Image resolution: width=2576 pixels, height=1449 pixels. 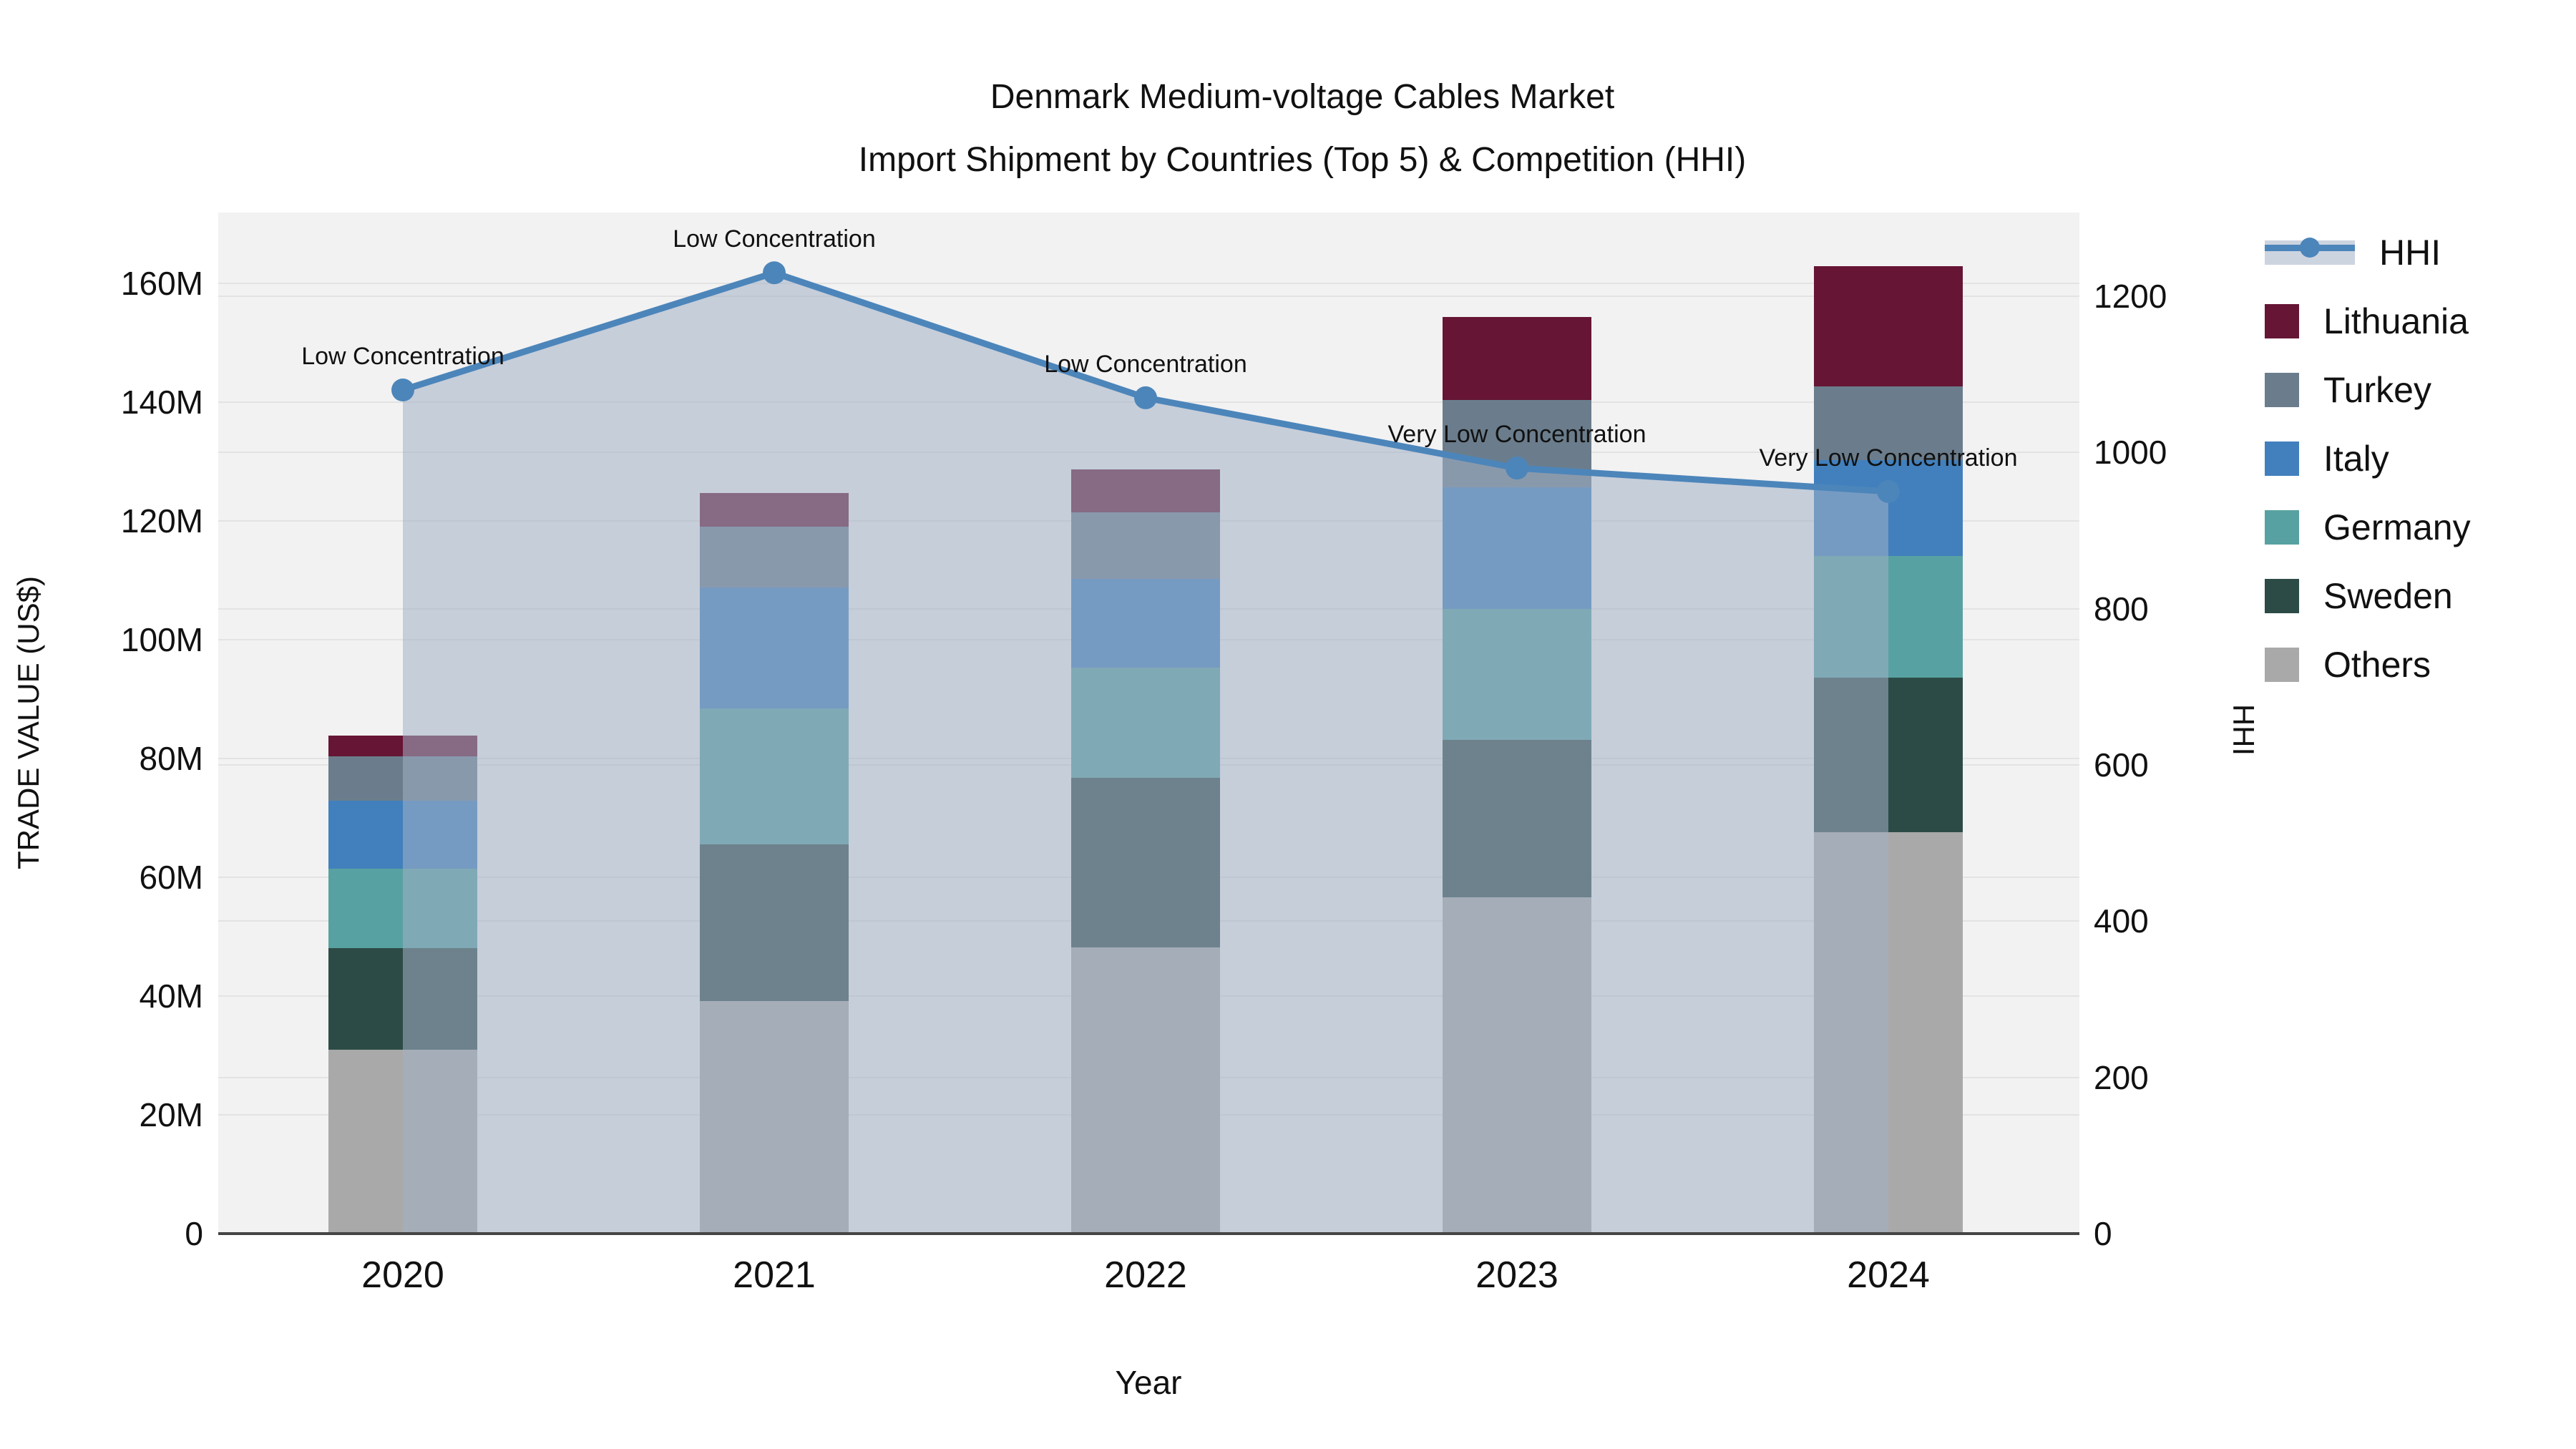 I want to click on y-left-tick-60M: 60M, so click(x=171, y=877).